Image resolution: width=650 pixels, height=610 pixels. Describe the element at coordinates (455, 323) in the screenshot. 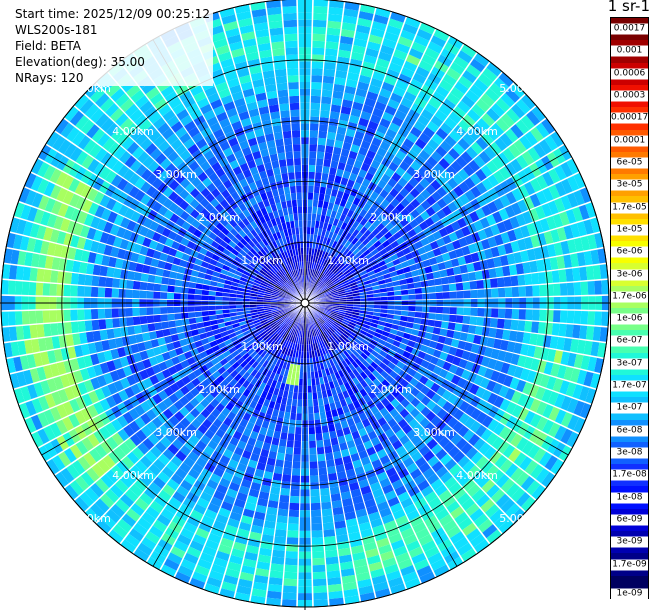

I see `ray-separator` at that location.